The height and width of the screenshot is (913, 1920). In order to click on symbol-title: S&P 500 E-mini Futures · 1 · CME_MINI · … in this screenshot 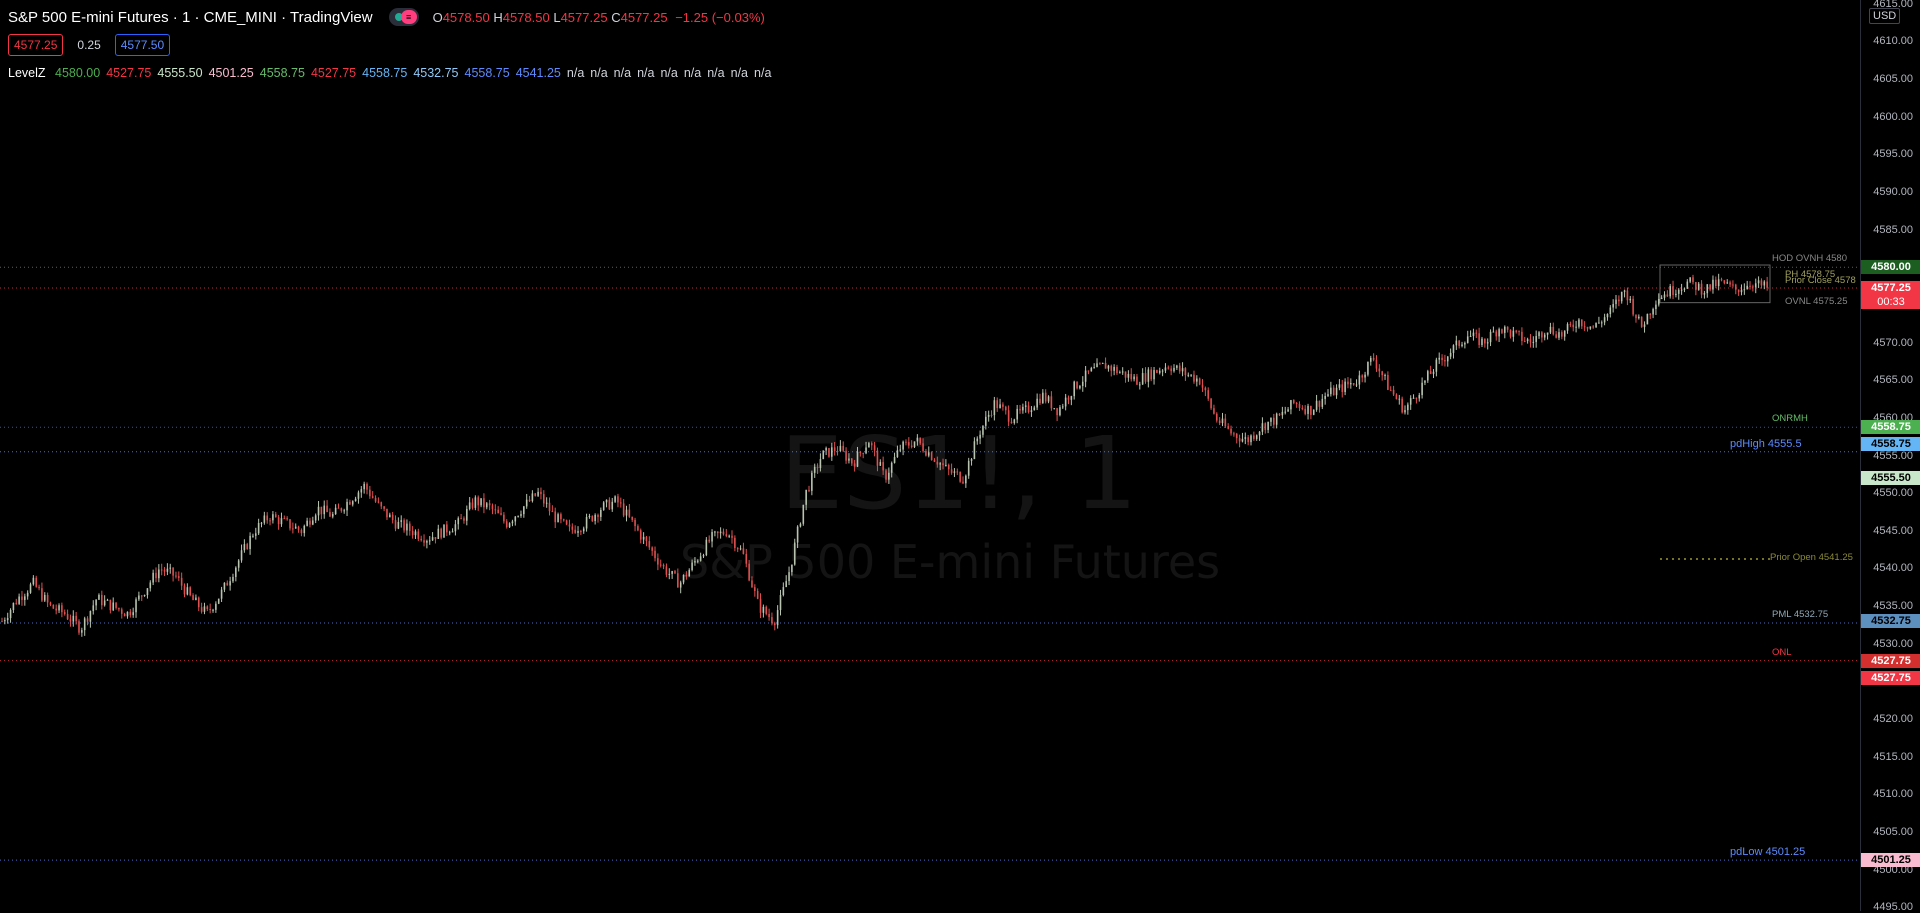, I will do `click(190, 17)`.